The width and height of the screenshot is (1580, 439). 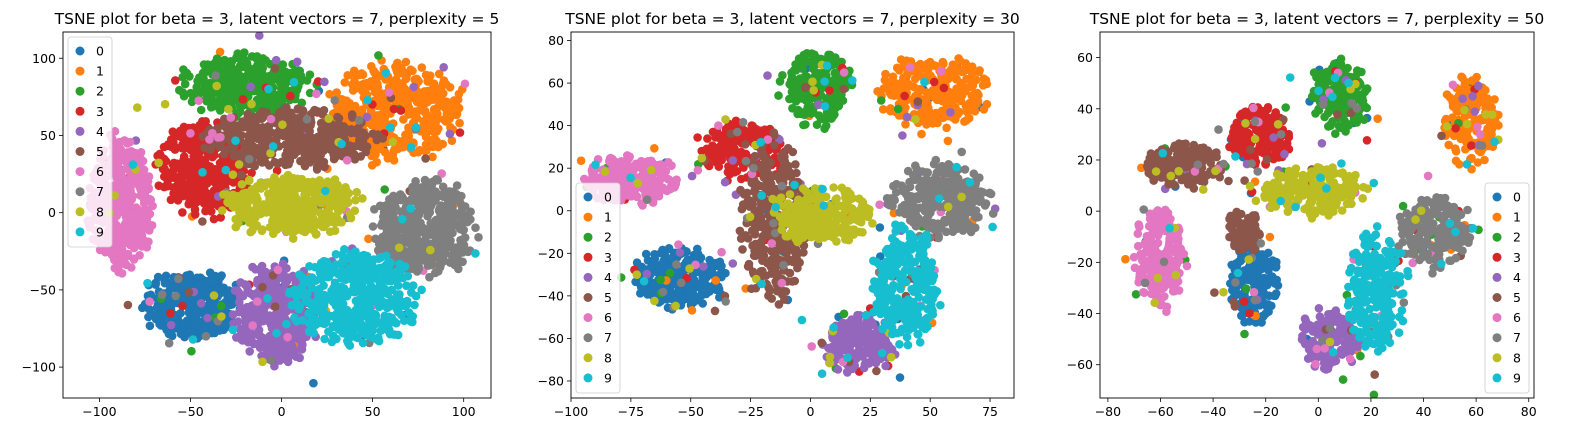 I want to click on y-tick-label: −100, so click(x=39, y=367).